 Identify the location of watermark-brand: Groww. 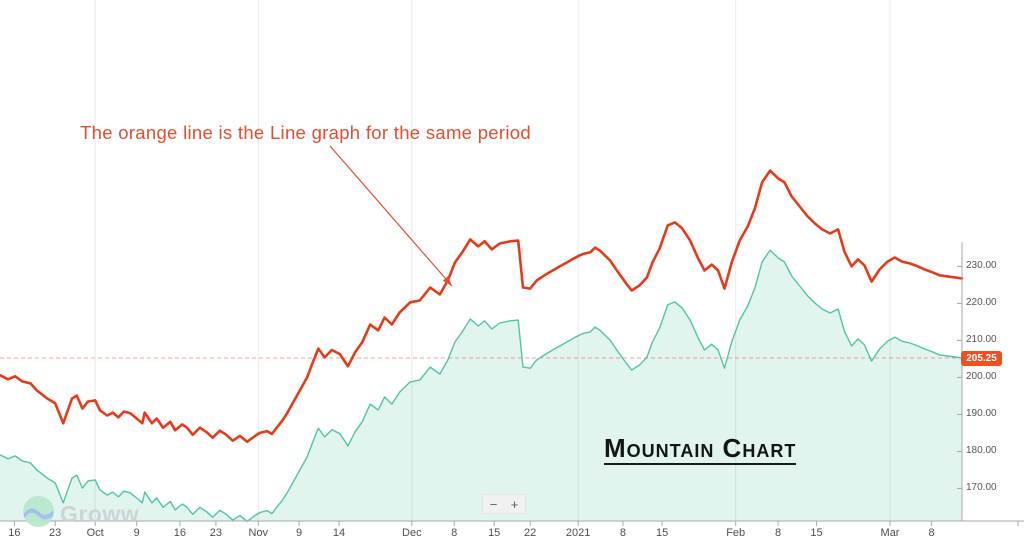
(100, 513).